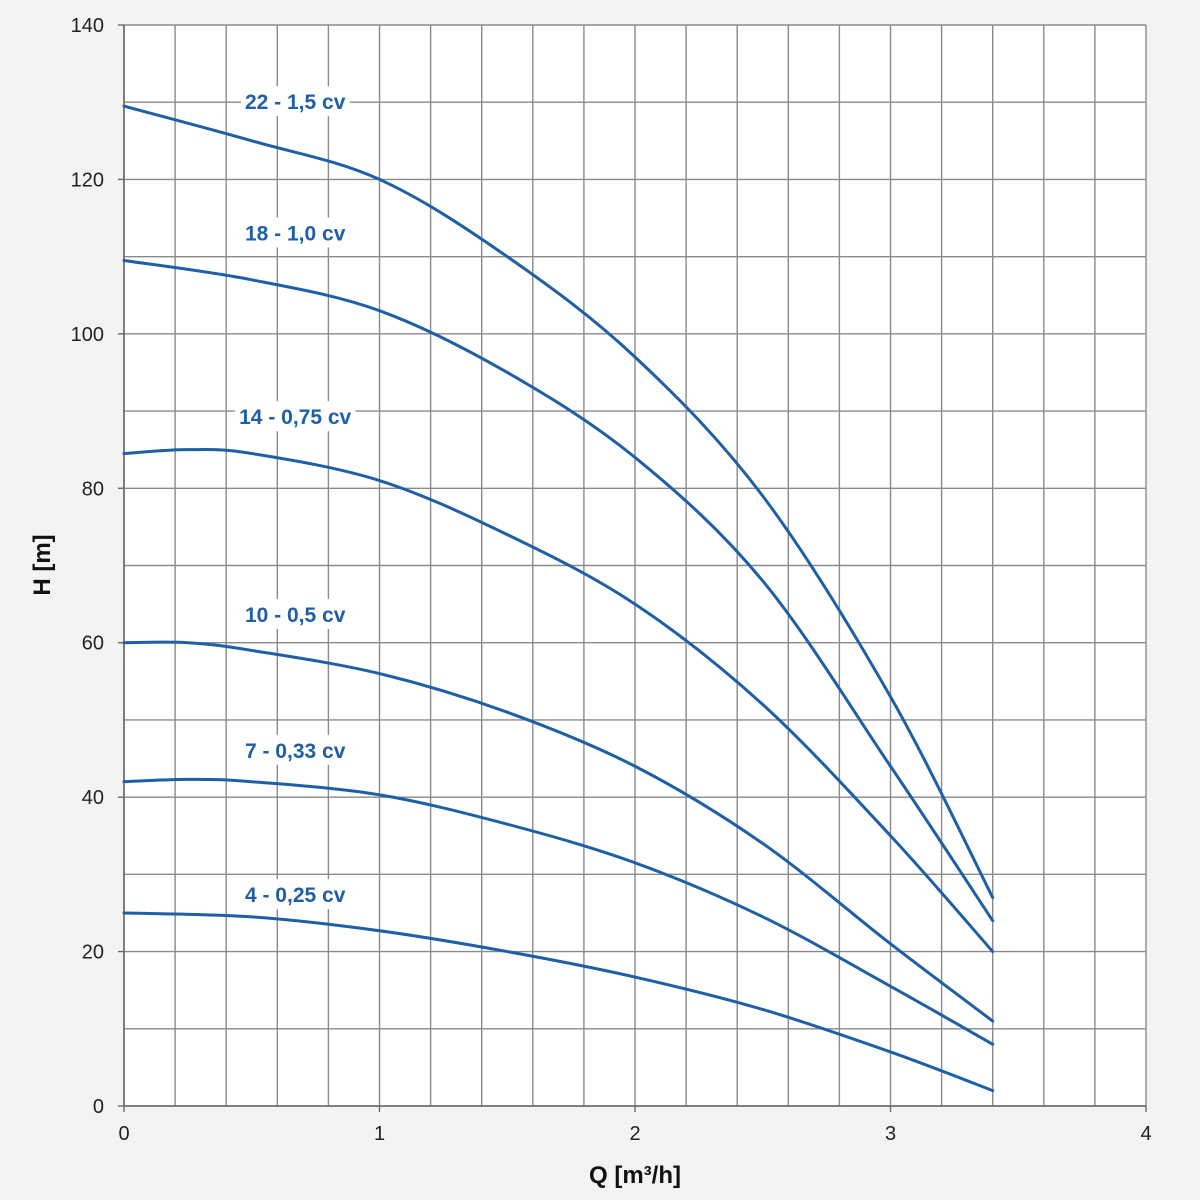 The width and height of the screenshot is (1200, 1200). What do you see at coordinates (93, 644) in the screenshot?
I see `y-tick-label: 60` at bounding box center [93, 644].